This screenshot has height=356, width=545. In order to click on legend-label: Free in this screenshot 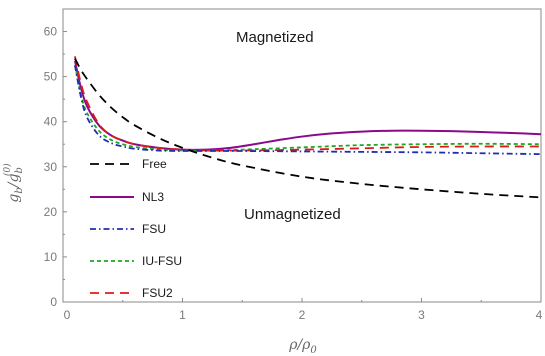, I will do `click(154, 164)`.